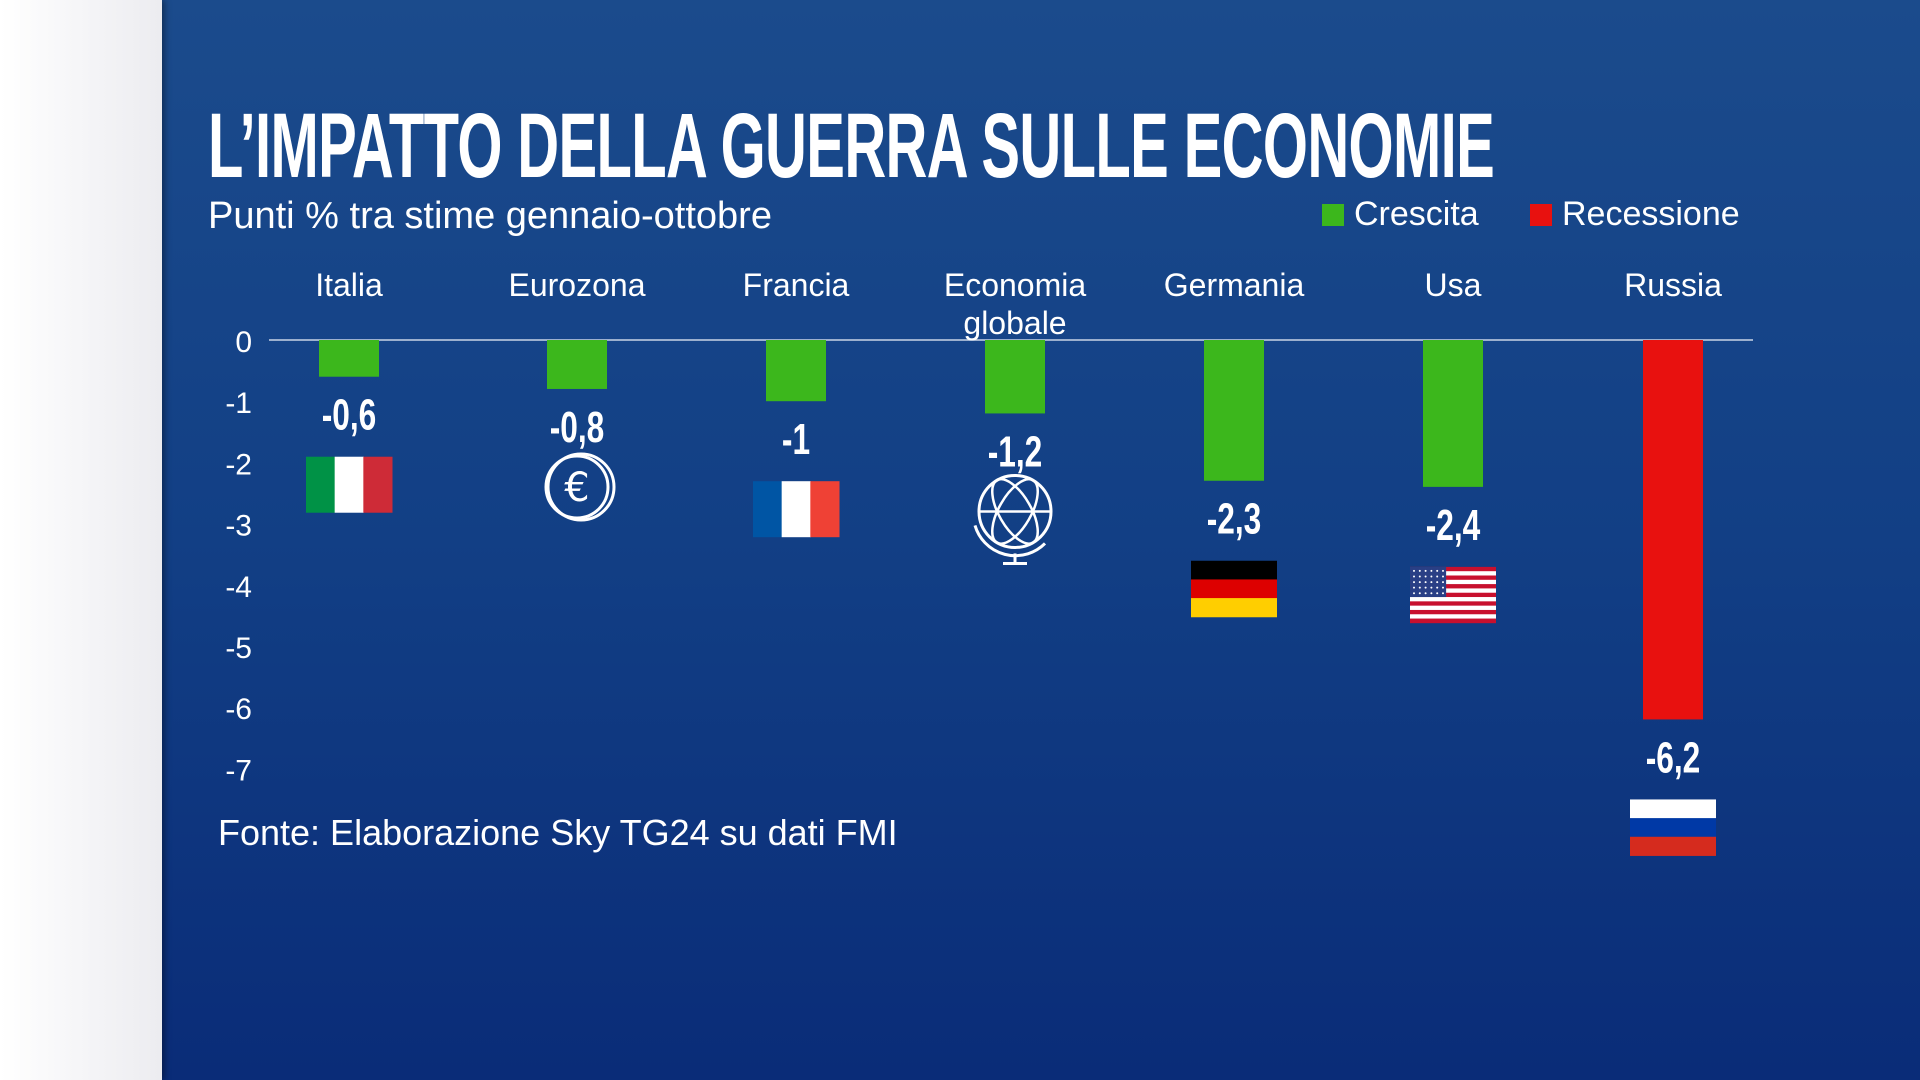  I want to click on category-label: Eurozona, so click(577, 285).